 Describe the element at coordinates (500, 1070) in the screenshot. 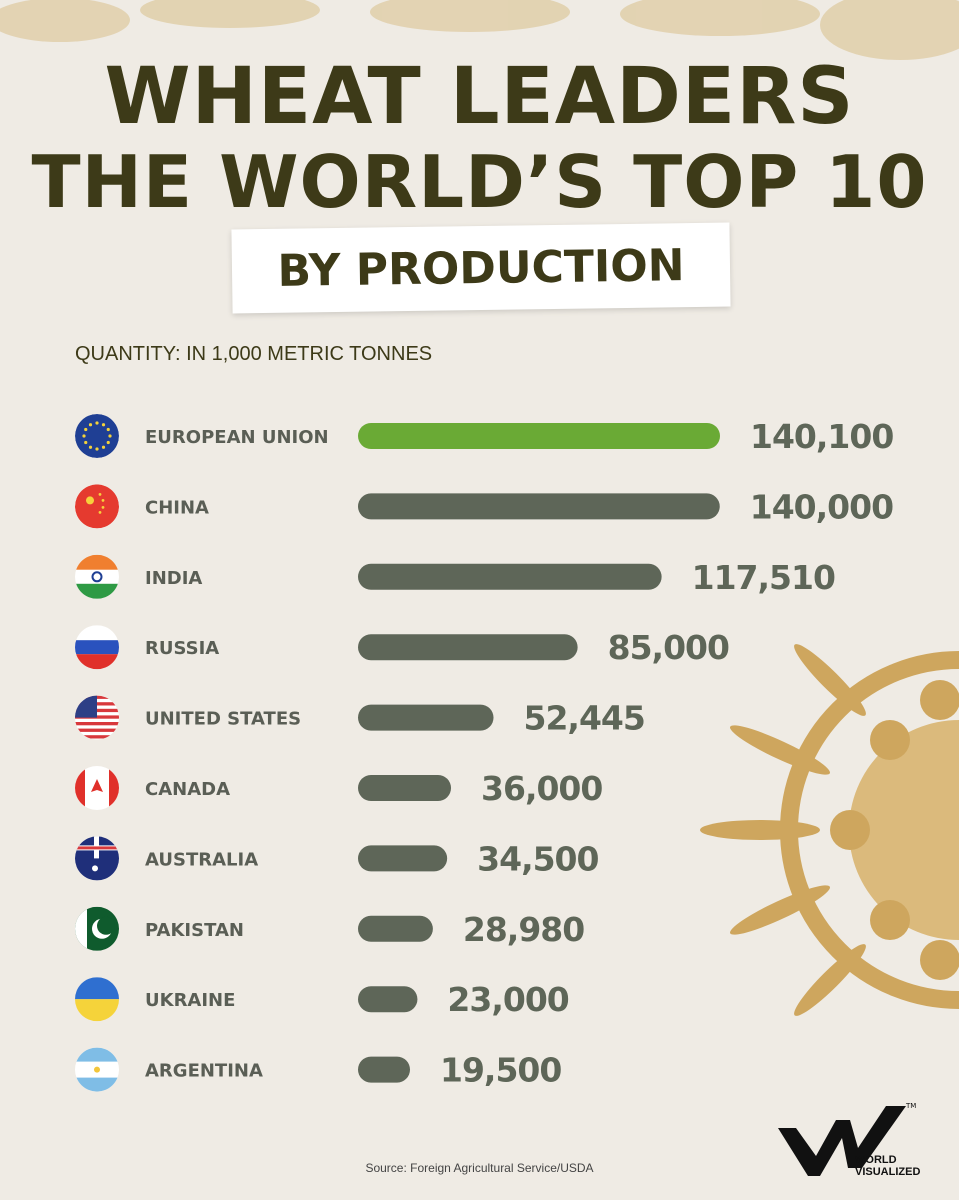

I see `value-label: 19,500` at that location.